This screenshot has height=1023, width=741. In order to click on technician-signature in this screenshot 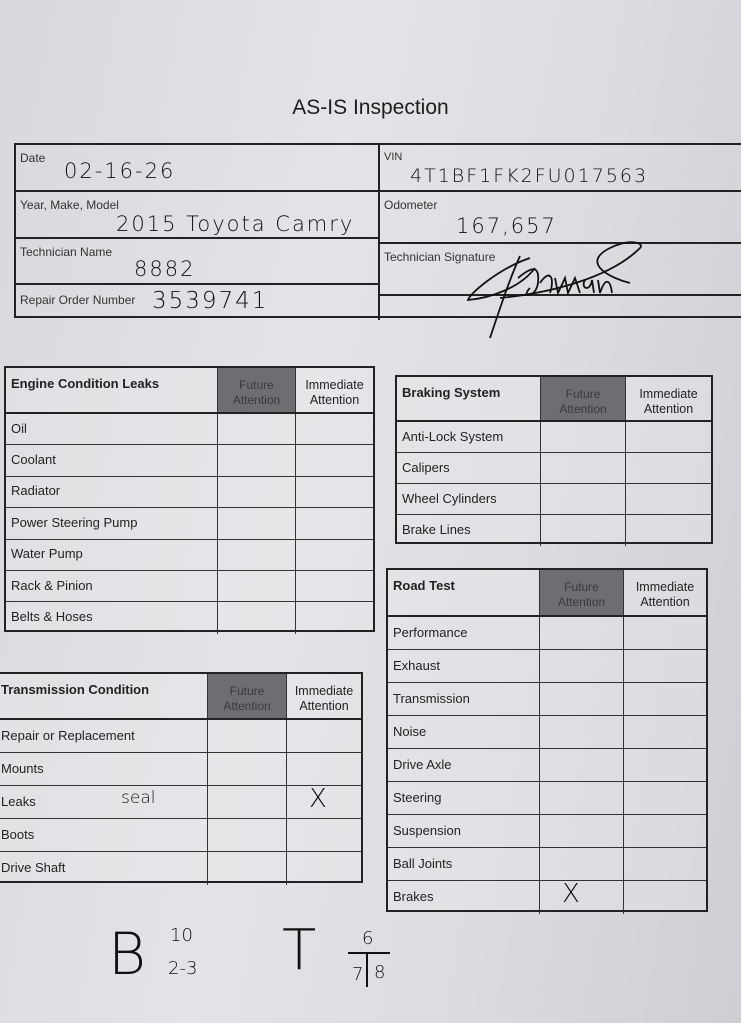, I will do `click(554, 290)`.